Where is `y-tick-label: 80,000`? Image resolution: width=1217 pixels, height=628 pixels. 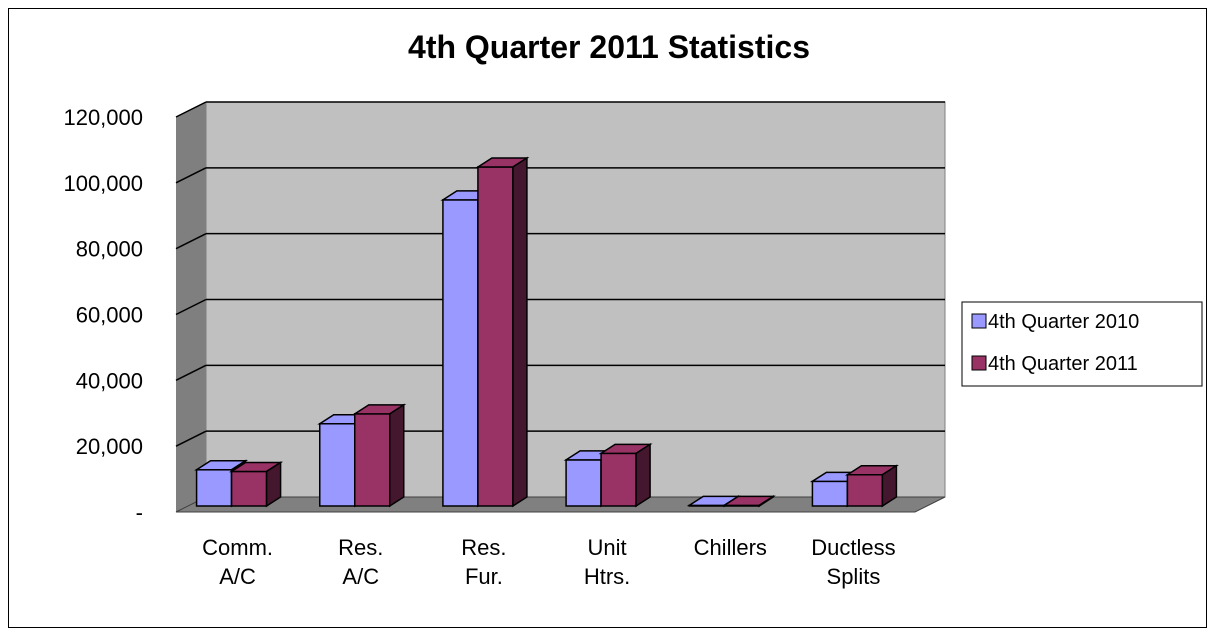 y-tick-label: 80,000 is located at coordinates (109, 249).